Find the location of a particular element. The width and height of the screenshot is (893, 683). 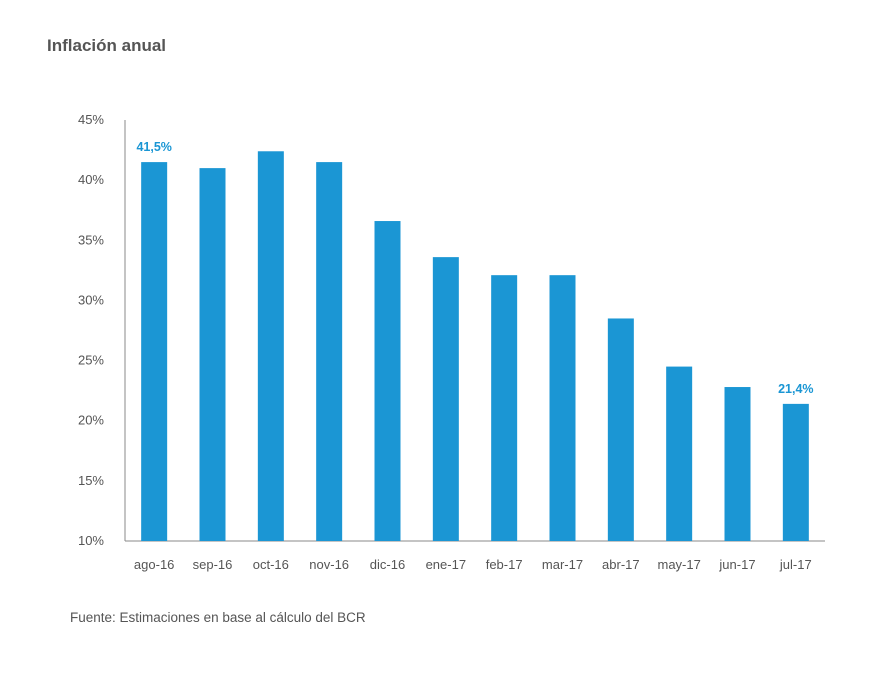

y-tick-label: 10% is located at coordinates (91, 540).